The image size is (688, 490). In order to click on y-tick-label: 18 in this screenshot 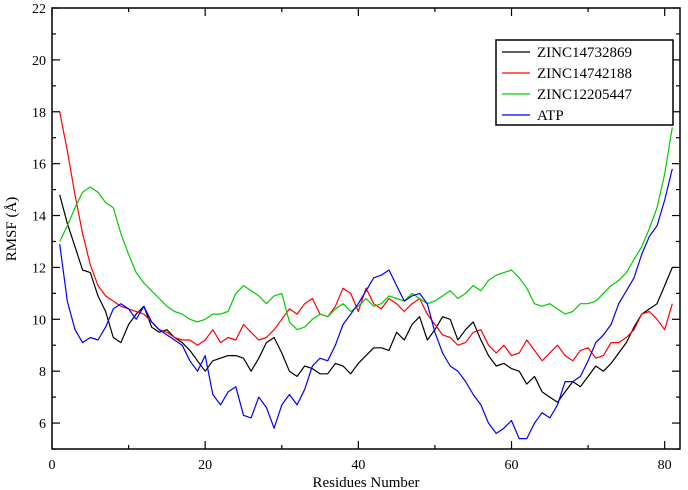, I will do `click(39, 113)`.